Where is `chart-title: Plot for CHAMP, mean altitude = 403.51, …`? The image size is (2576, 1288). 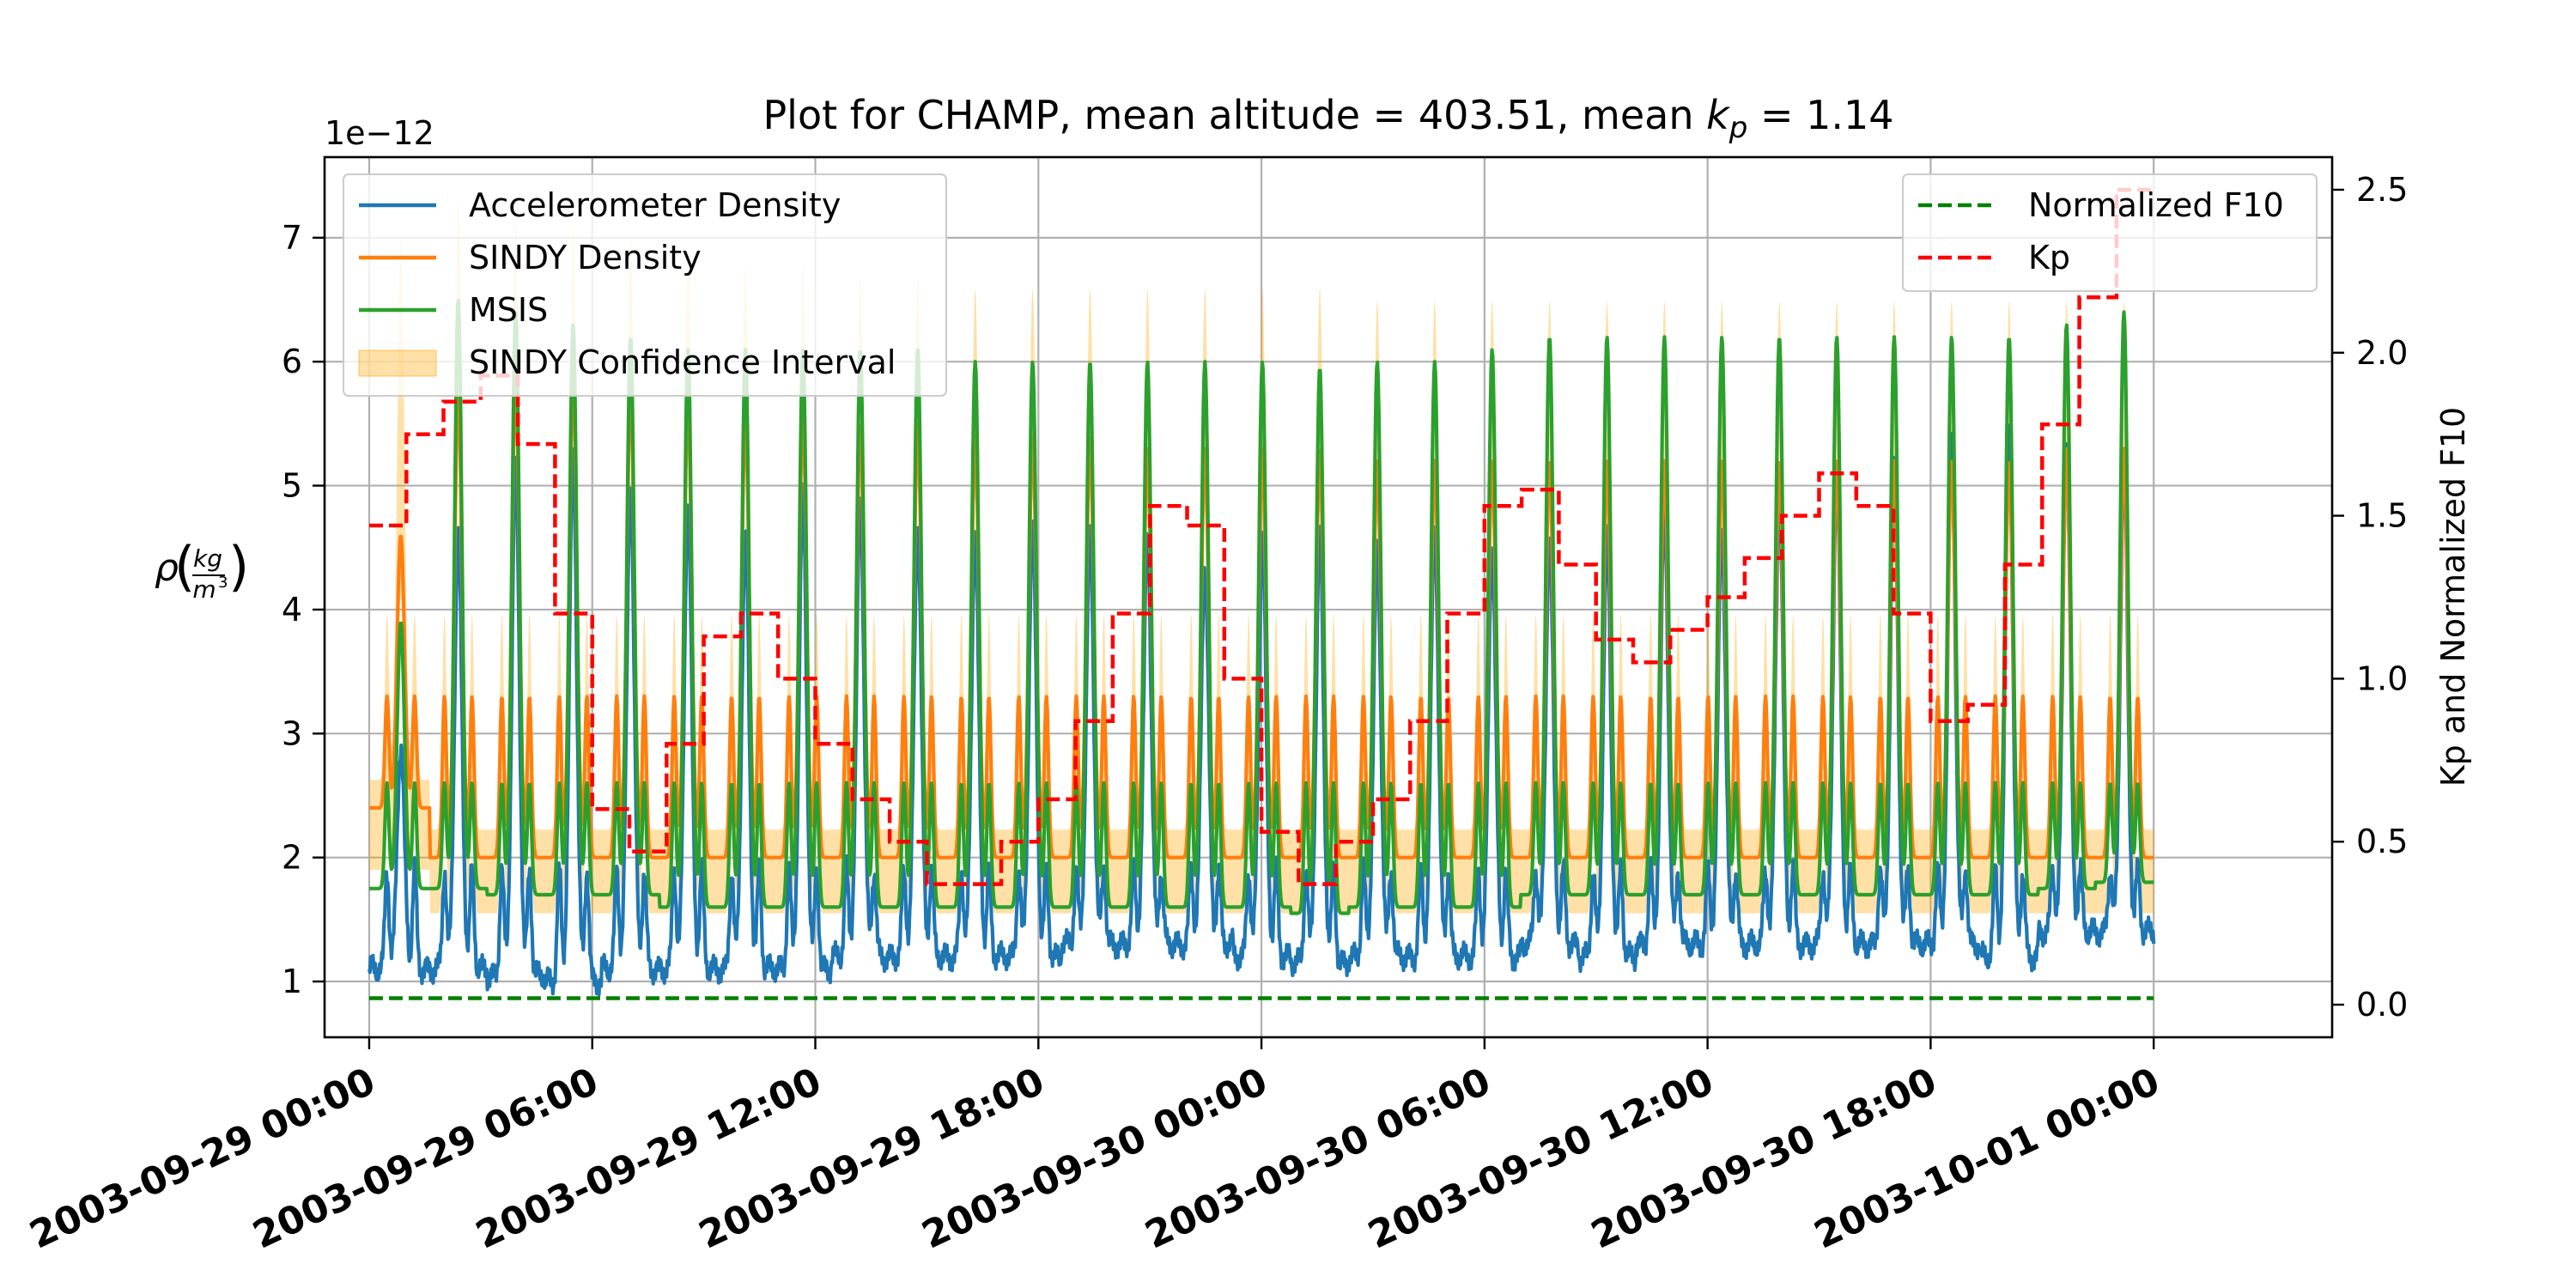 chart-title: Plot for CHAMP, mean altitude = 403.51, … is located at coordinates (1327, 118).